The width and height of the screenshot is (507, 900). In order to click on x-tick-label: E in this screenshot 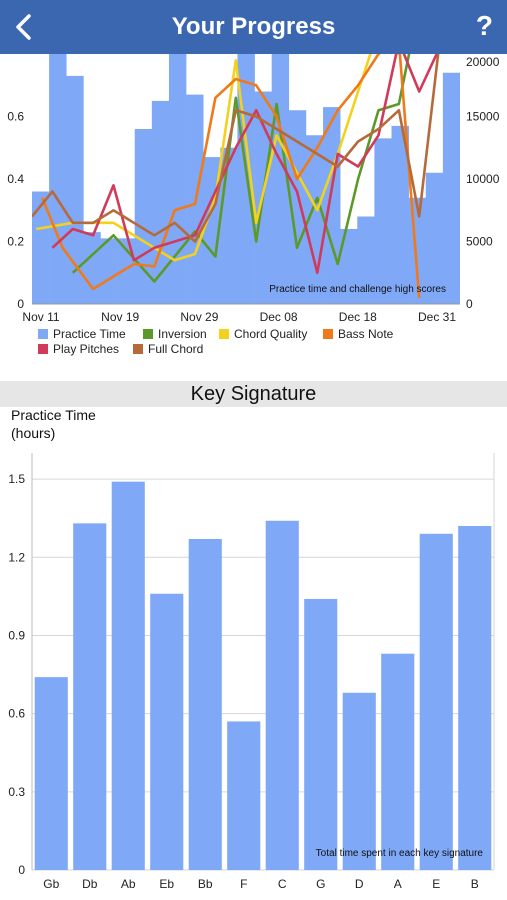, I will do `click(436, 884)`.